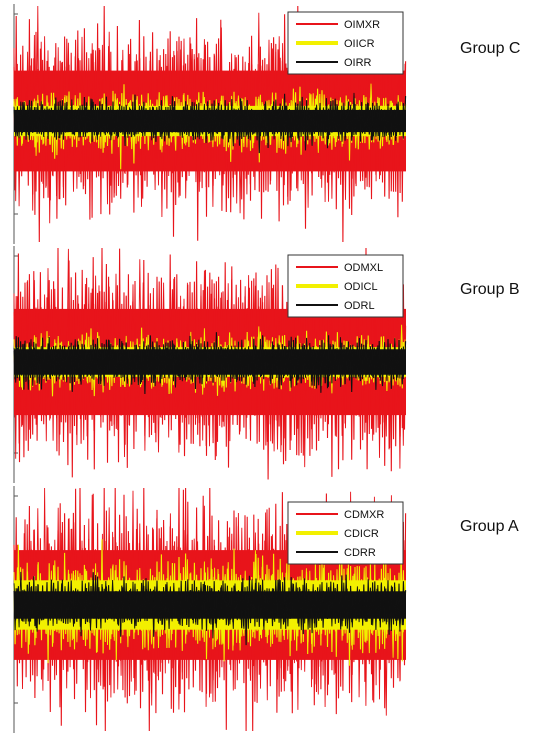 This screenshot has height=737, width=545. What do you see at coordinates (489, 526) in the screenshot?
I see `group-a-label: Group A` at bounding box center [489, 526].